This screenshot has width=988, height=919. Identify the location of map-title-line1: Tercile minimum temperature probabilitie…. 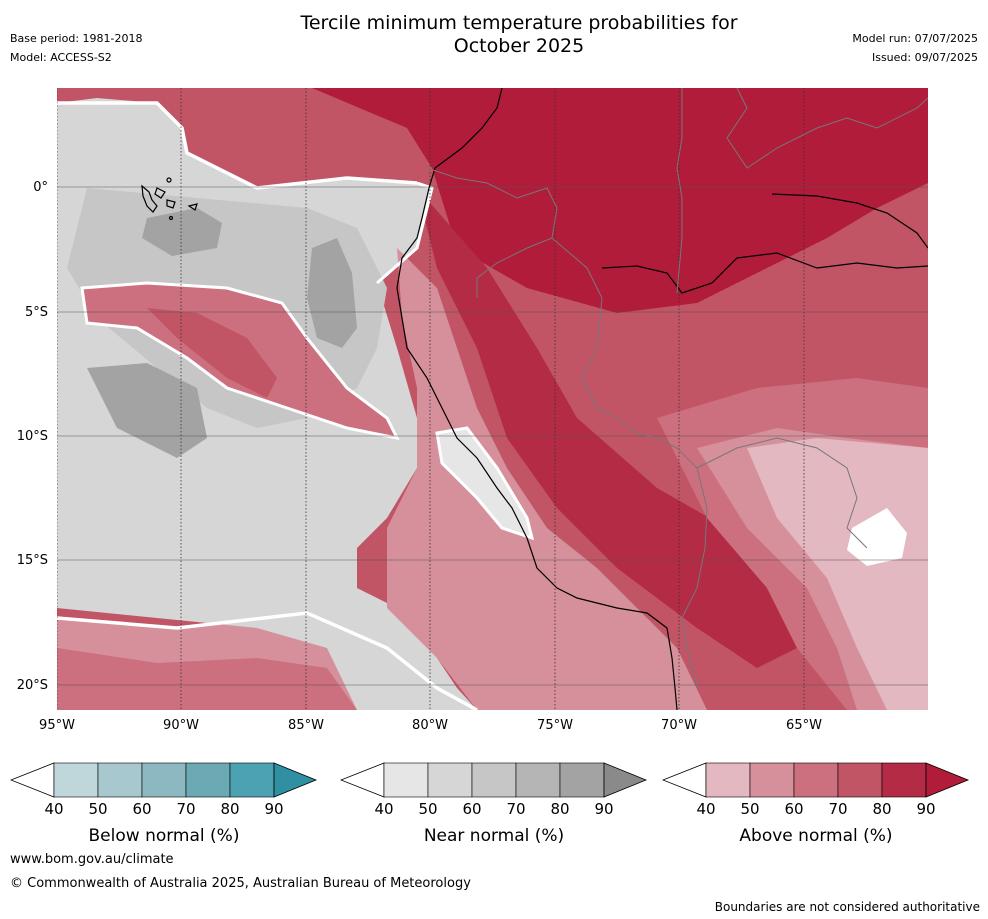
(519, 23).